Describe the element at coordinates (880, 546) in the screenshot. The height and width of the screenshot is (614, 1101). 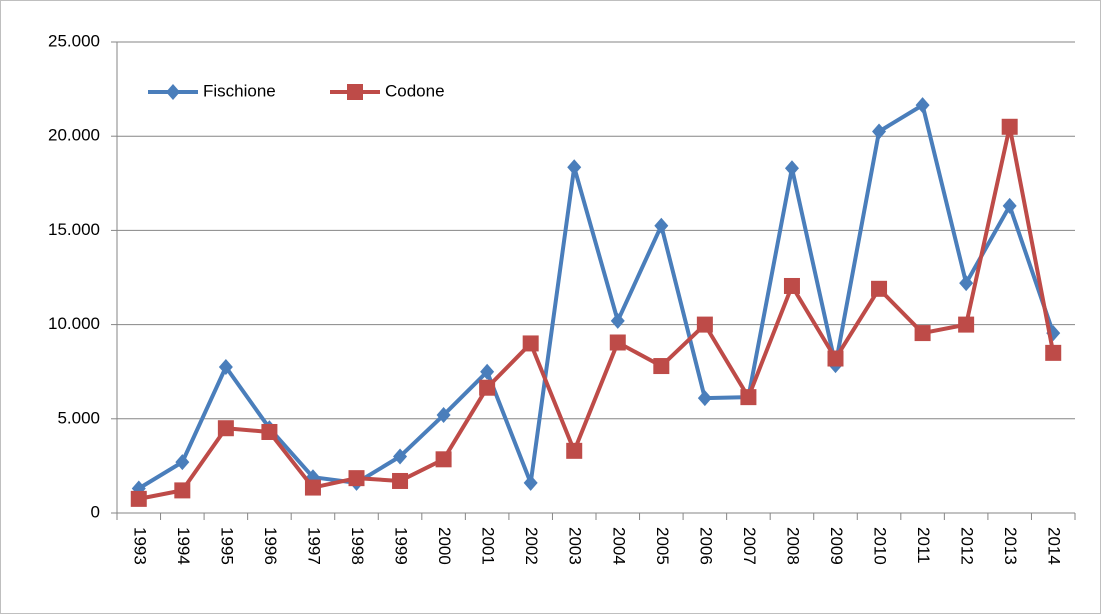
I see `x-tick-label: 2010` at that location.